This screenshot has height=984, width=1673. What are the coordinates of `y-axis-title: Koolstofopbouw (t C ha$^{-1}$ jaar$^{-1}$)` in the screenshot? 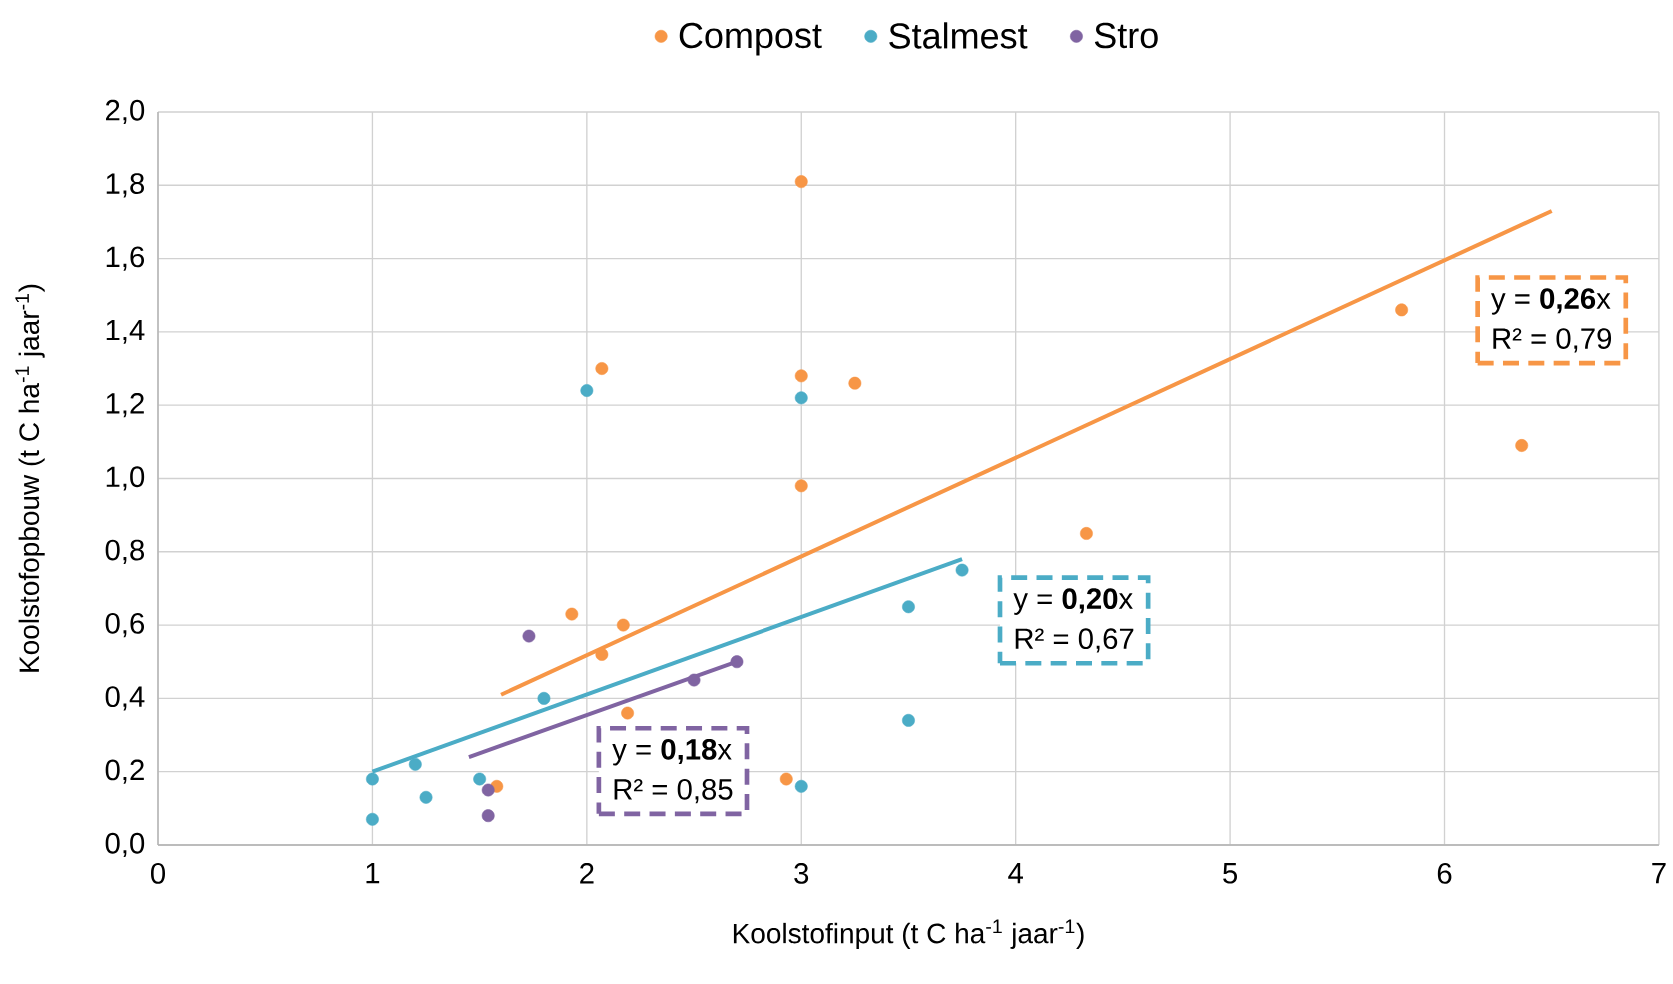 It's located at (30, 478).